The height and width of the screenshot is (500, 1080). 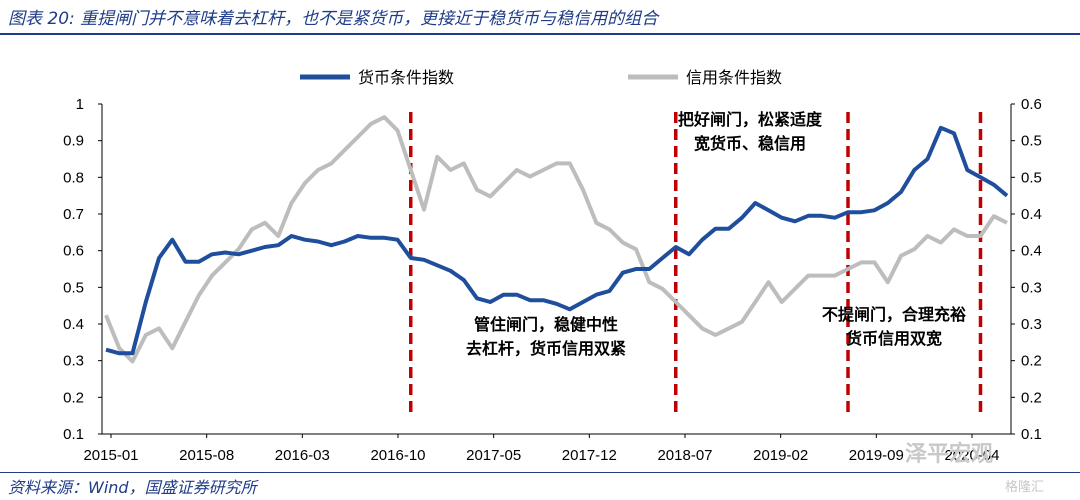 I want to click on x-tick-label: 2015-08, so click(x=206, y=455).